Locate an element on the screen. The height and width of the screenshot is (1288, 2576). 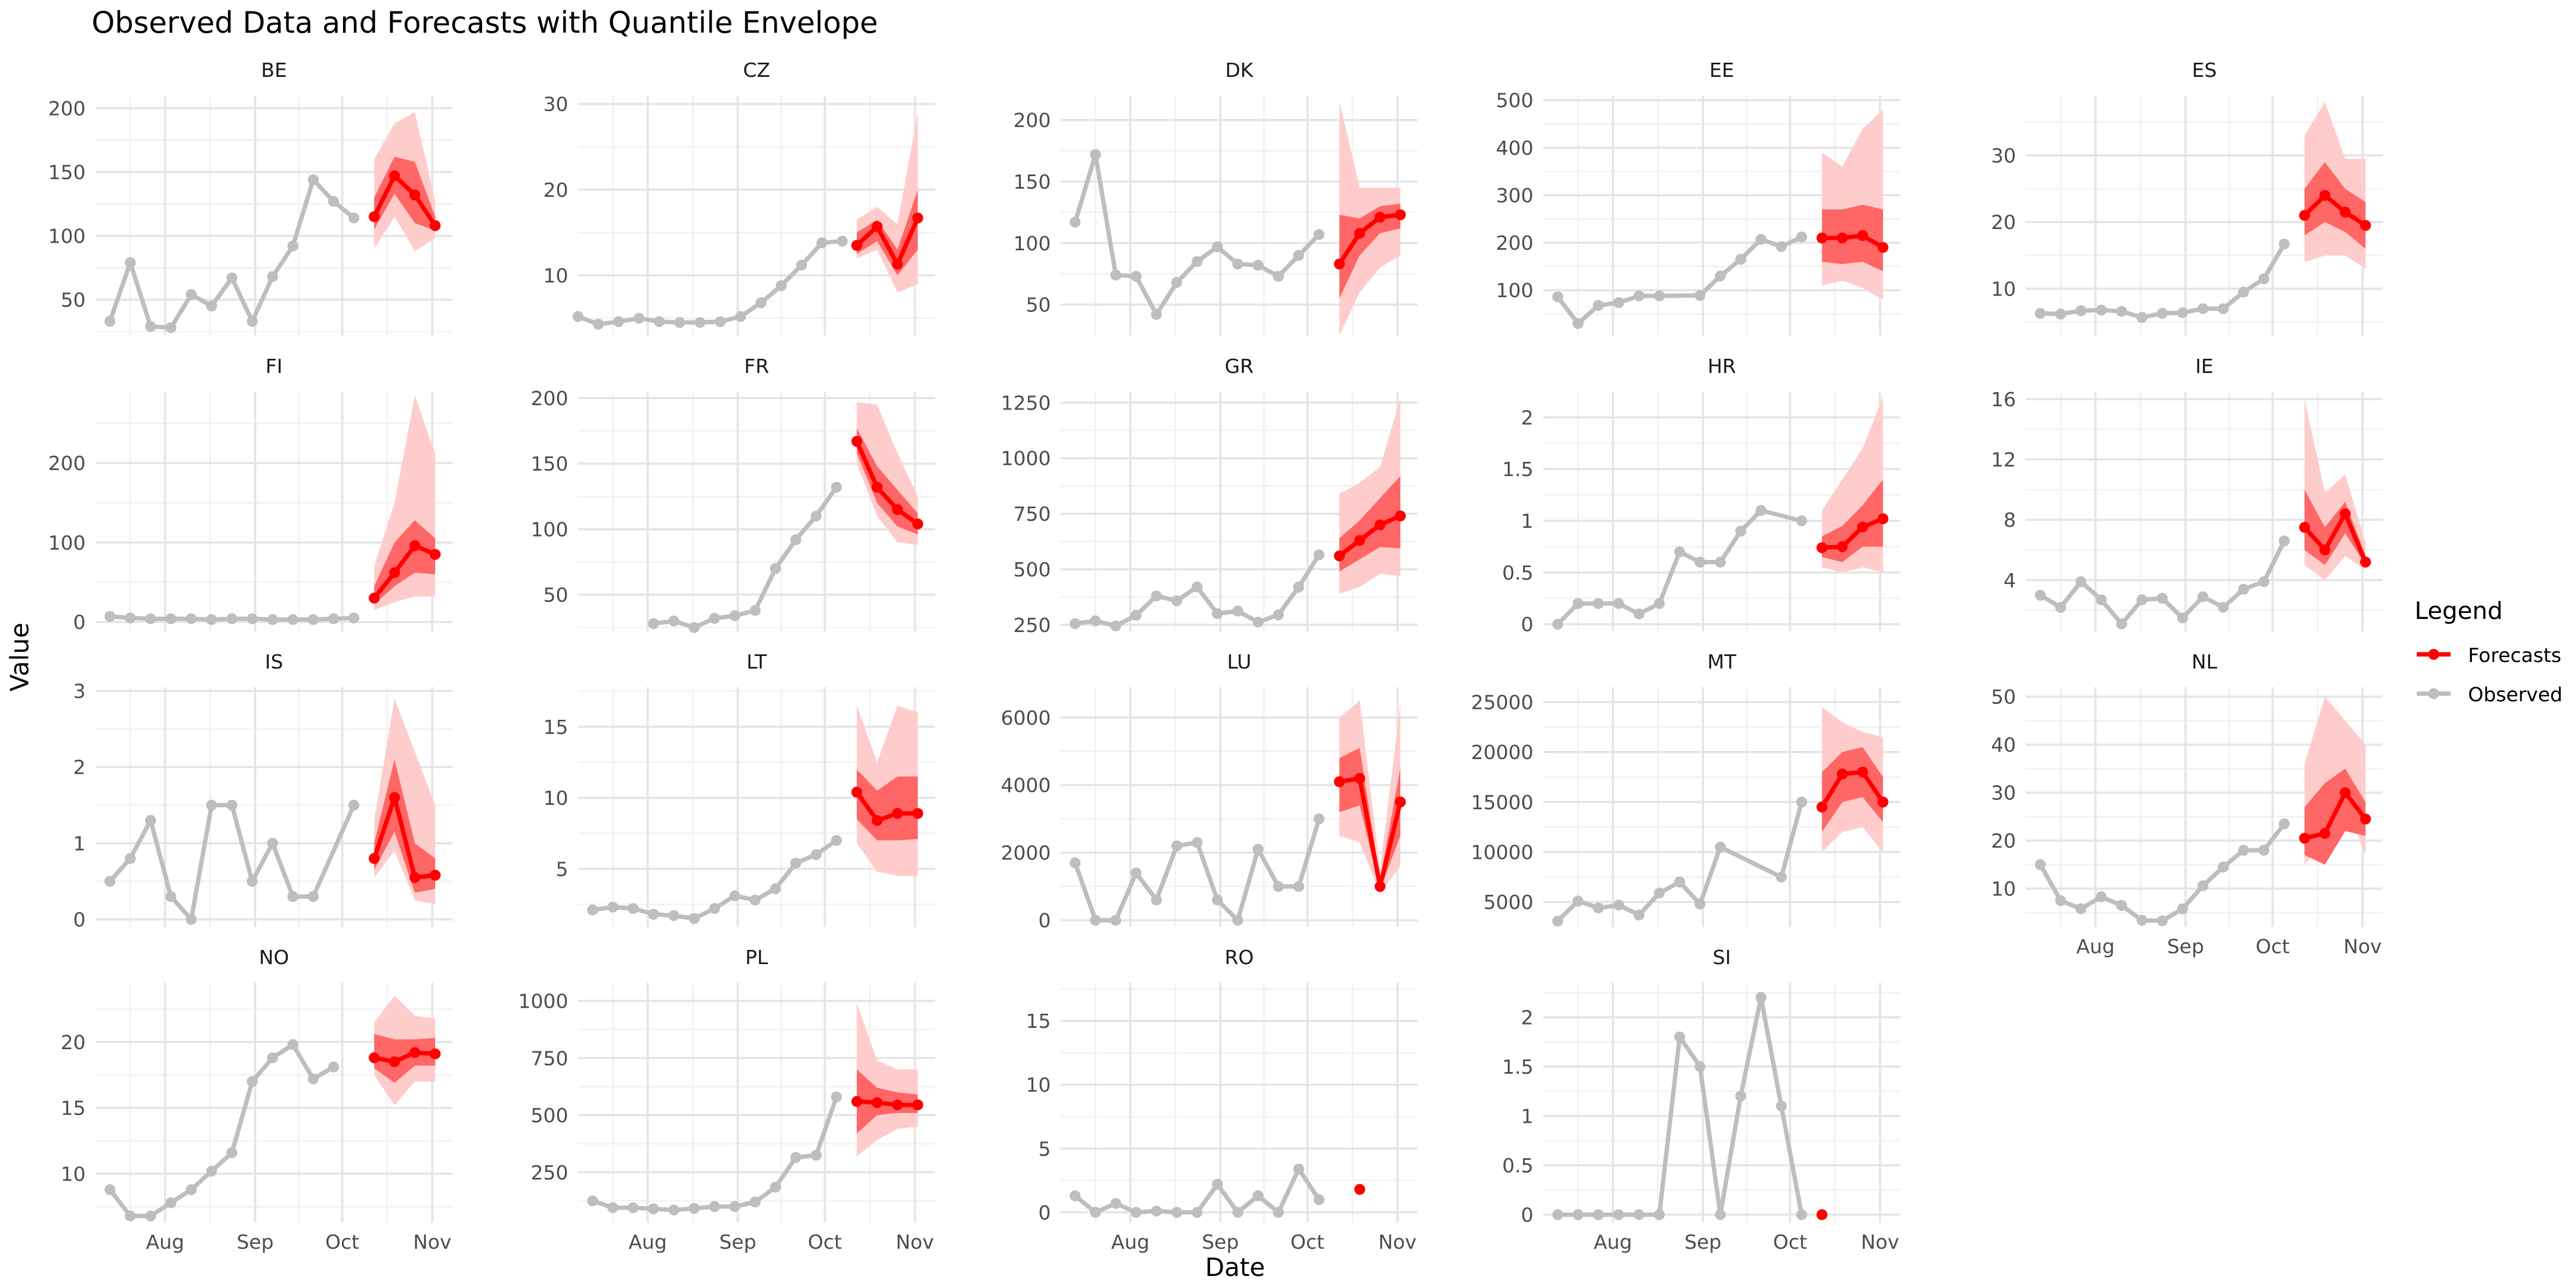
y-tick-label: 100 is located at coordinates (67, 543).